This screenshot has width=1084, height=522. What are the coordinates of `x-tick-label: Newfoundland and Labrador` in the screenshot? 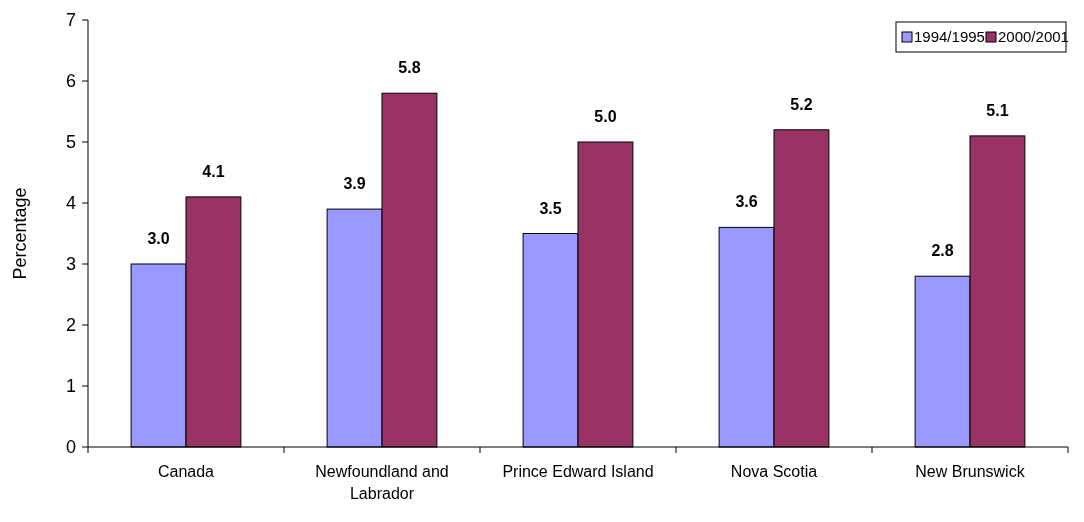 It's located at (382, 482).